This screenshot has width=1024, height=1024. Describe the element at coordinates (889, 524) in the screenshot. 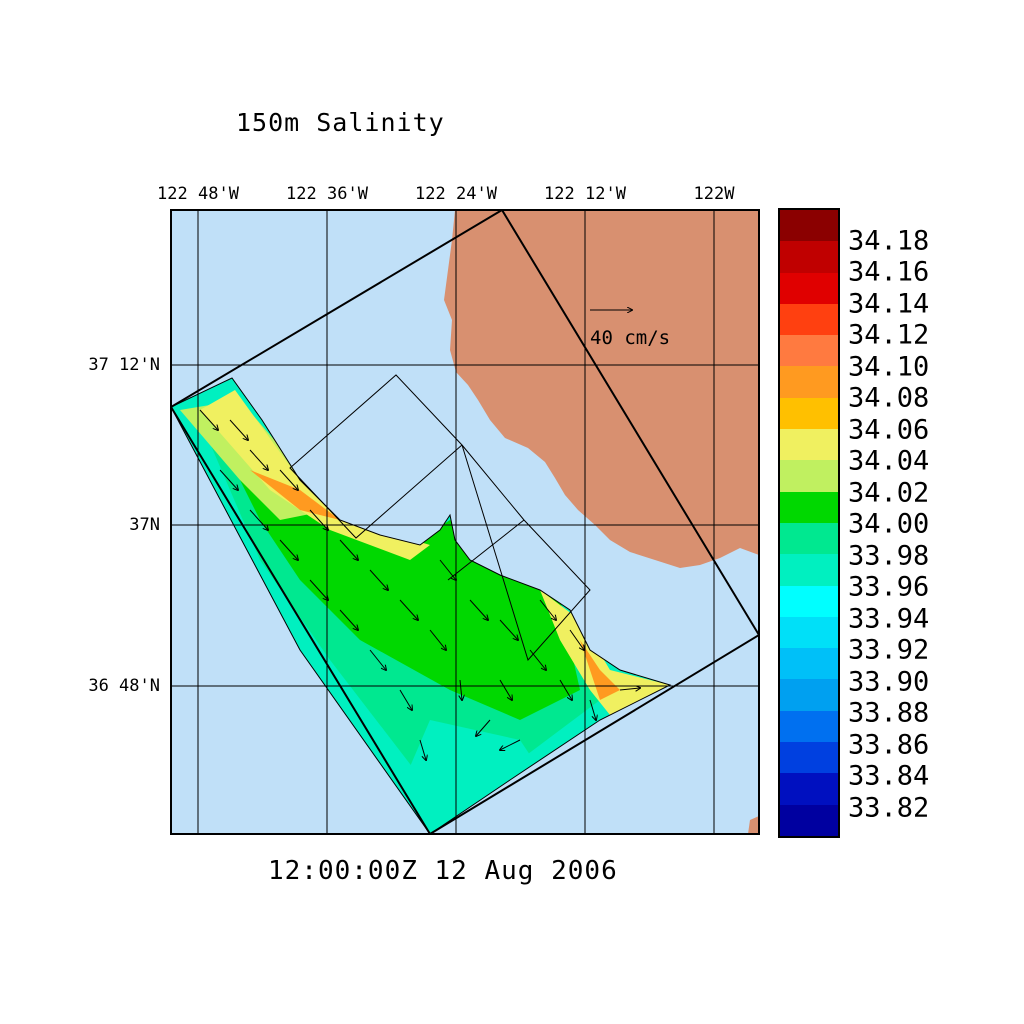

I see `colorbar-label: 34.00` at that location.